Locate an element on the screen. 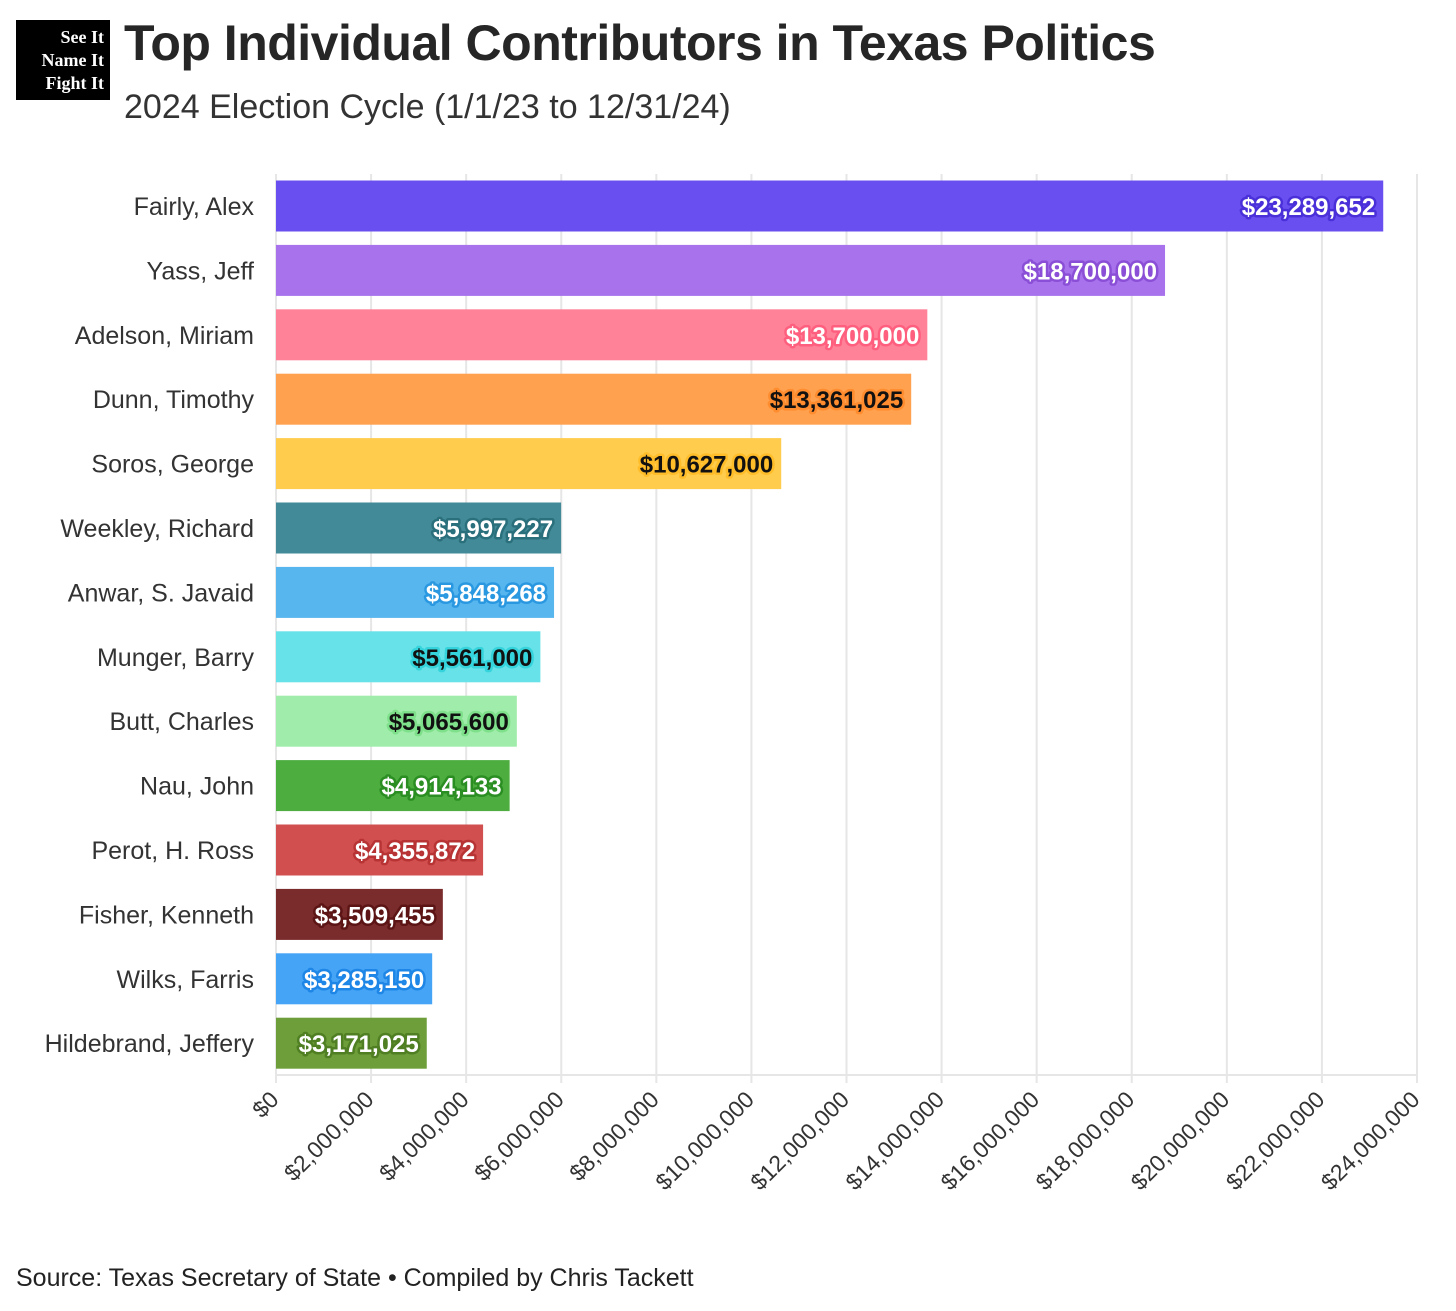 The image size is (1456, 1311). value-label: $5,997,227 is located at coordinates (493, 529).